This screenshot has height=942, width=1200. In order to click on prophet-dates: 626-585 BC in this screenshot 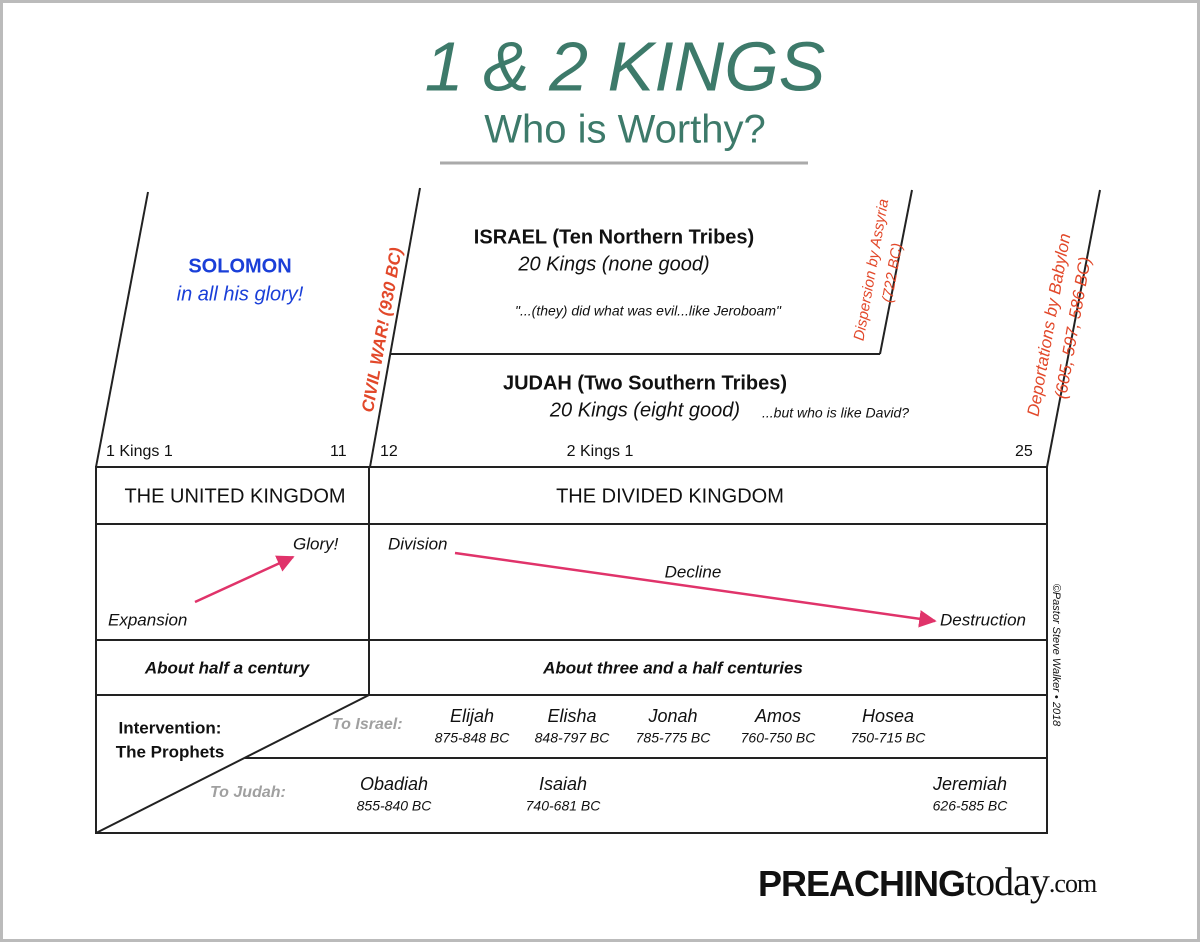, I will do `click(971, 806)`.